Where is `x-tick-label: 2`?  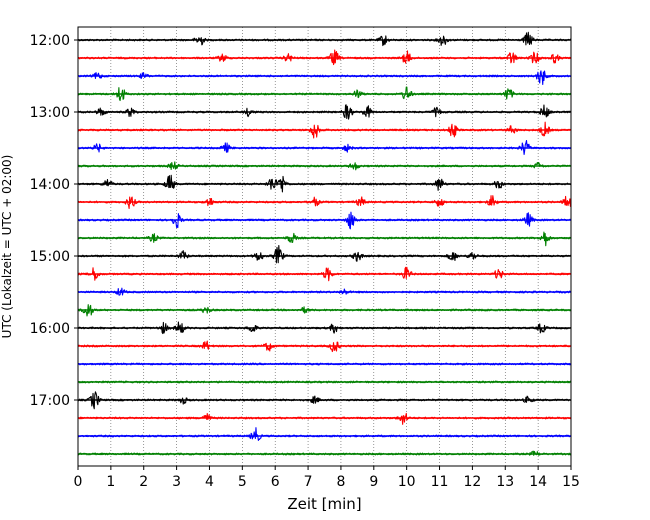 x-tick-label: 2 is located at coordinates (143, 482).